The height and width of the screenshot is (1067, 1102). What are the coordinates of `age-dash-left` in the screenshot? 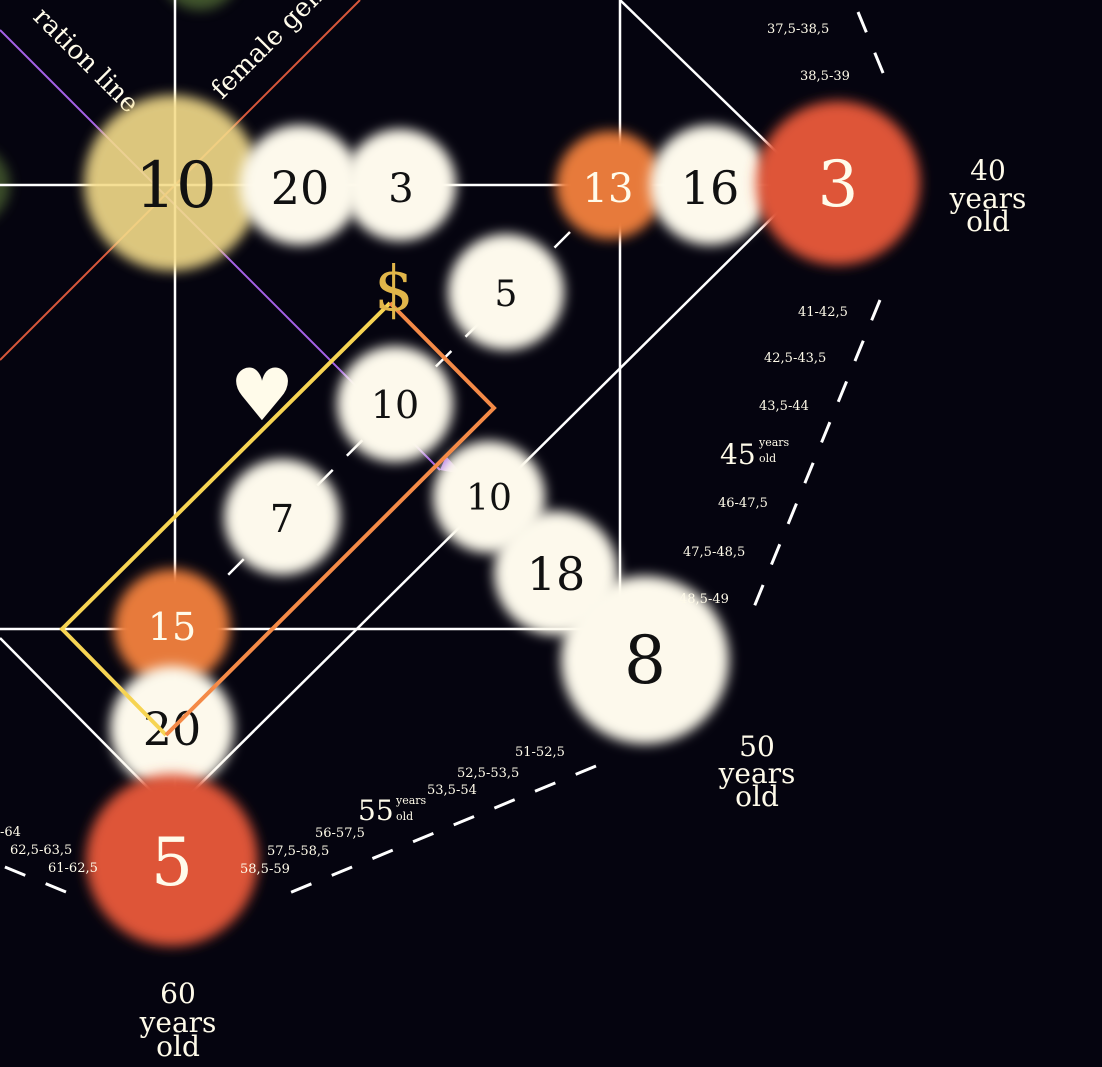 It's located at (33, 878).